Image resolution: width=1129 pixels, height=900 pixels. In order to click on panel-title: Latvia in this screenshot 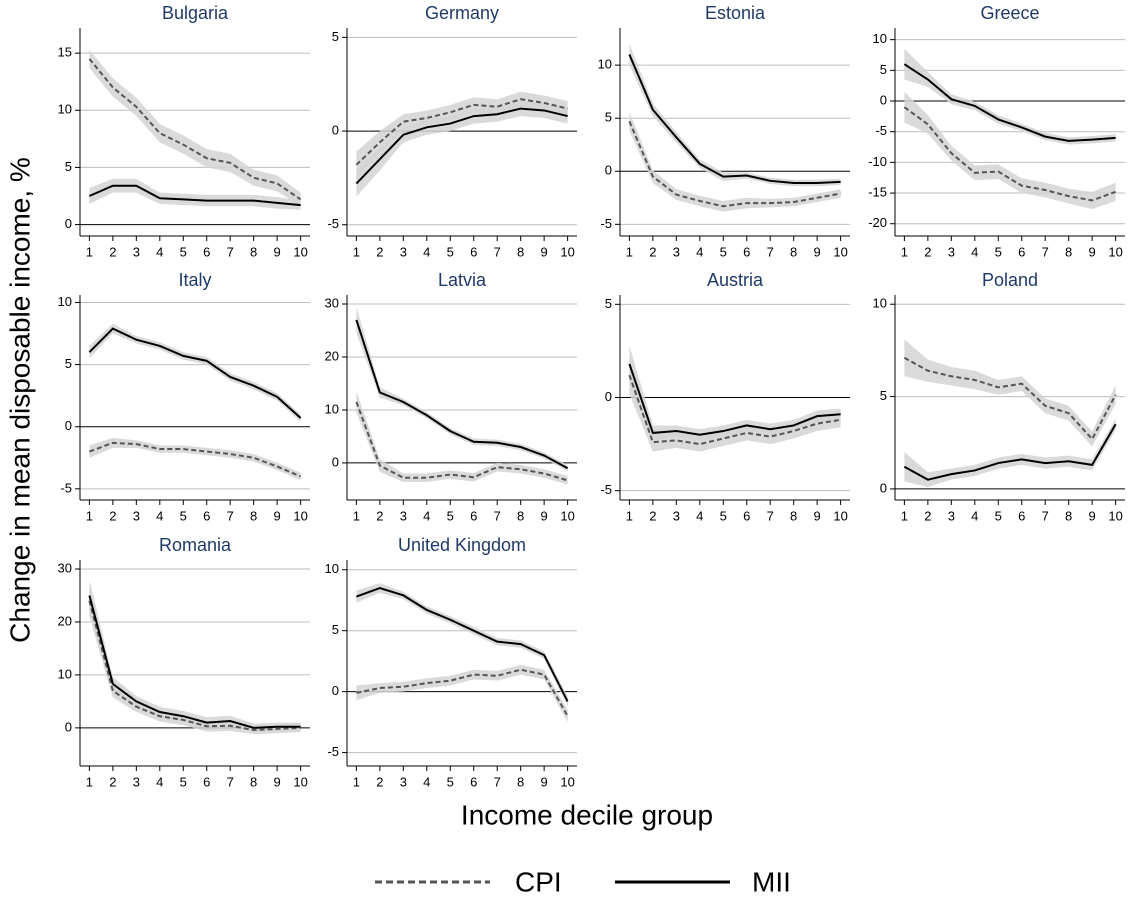, I will do `click(462, 280)`.